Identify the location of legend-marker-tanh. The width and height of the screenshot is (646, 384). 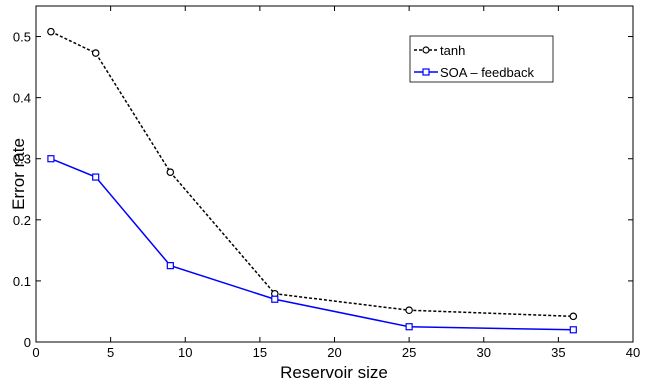
(426, 50).